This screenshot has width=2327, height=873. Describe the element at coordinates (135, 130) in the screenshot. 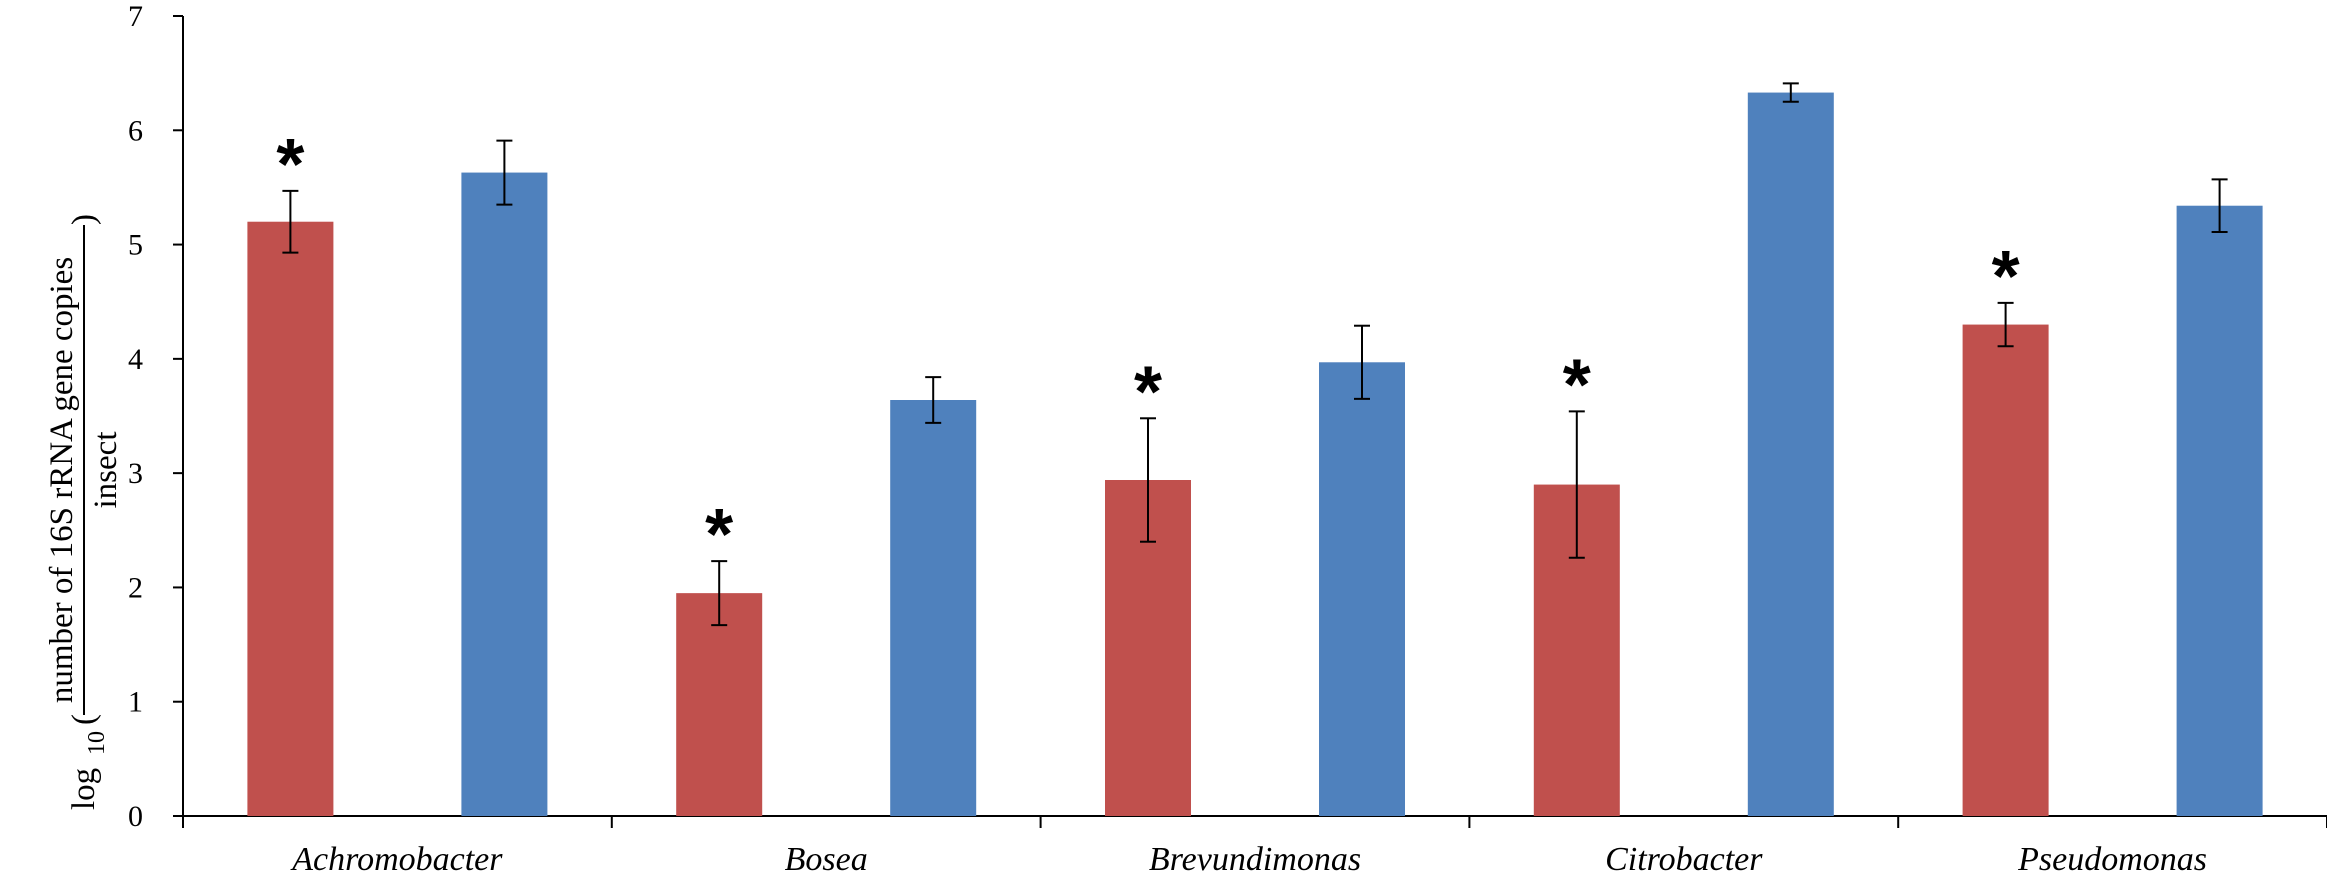

I see `y-tick-label: 6` at that location.